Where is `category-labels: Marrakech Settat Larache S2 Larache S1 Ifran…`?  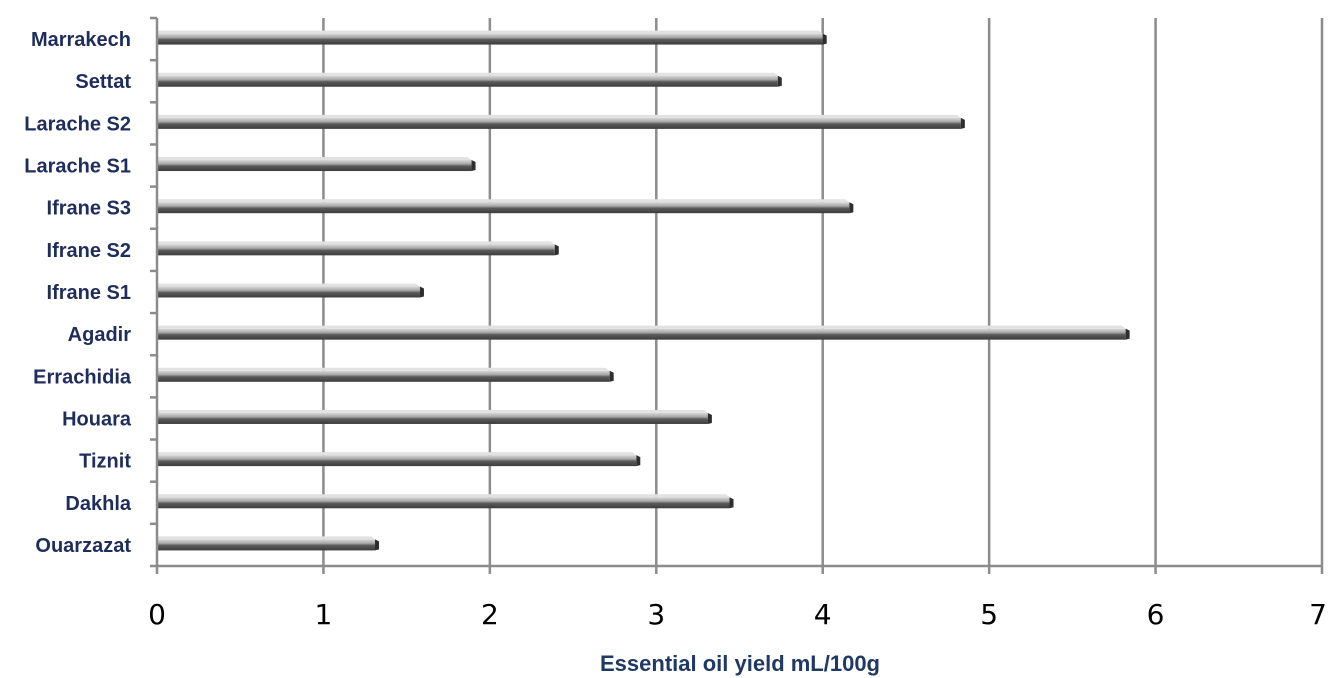 category-labels: Marrakech Settat Larache S2 Larache S1 Ifran… is located at coordinates (78, 293).